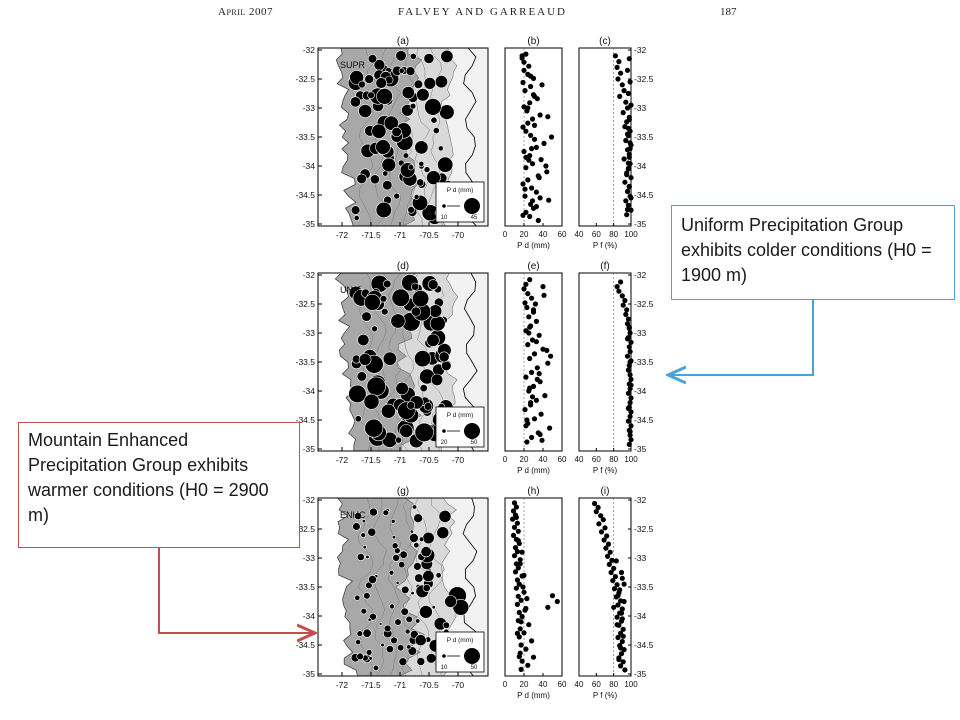 Image resolution: width=960 pixels, height=720 pixels. Describe the element at coordinates (306, 420) in the screenshot. I see `y-tick-label: -34.5` at that location.